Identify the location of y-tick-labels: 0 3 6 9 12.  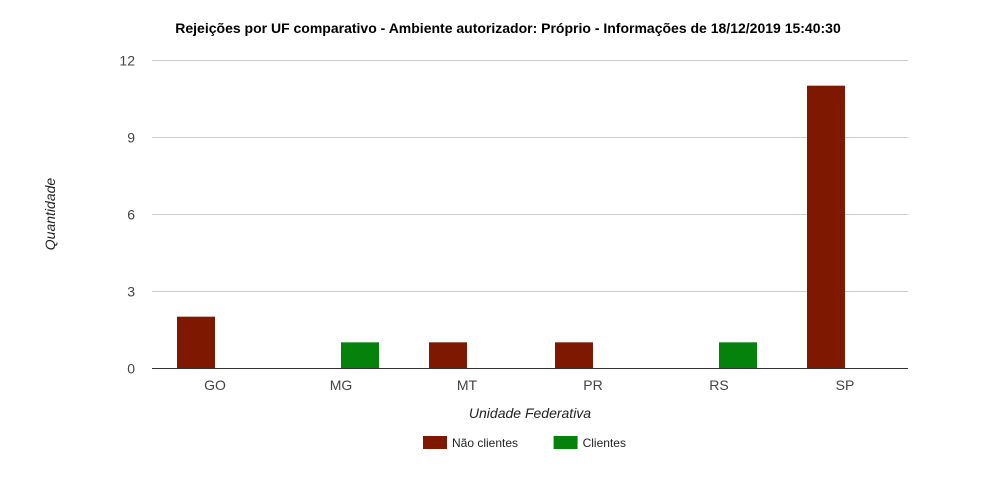
(127, 215).